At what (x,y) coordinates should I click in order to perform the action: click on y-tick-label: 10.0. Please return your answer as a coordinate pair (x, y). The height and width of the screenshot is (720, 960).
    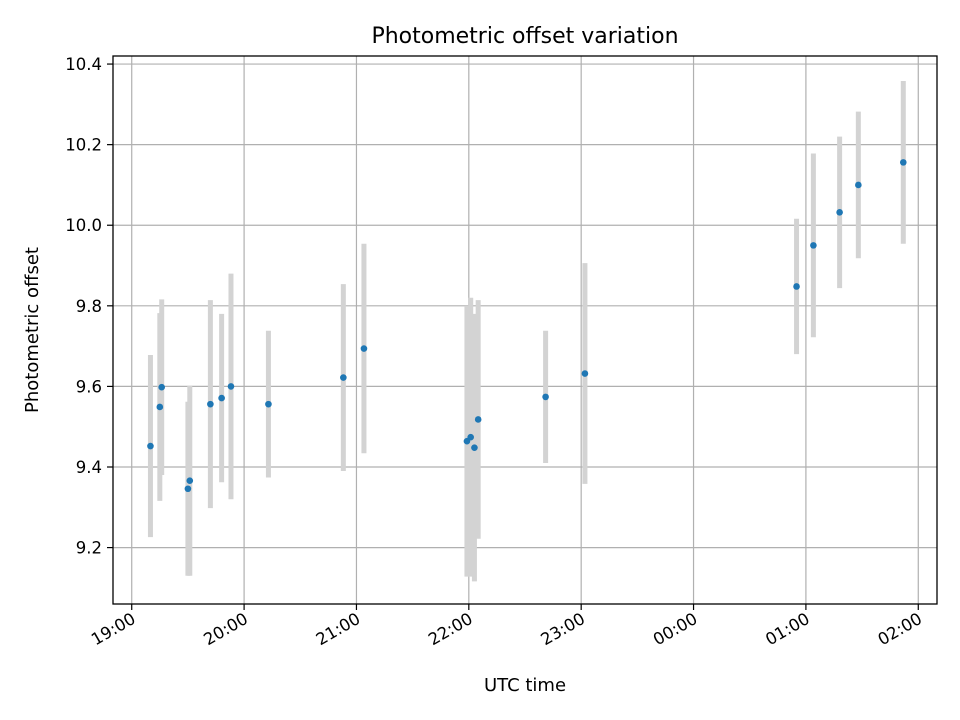
    Looking at the image, I should click on (83, 225).